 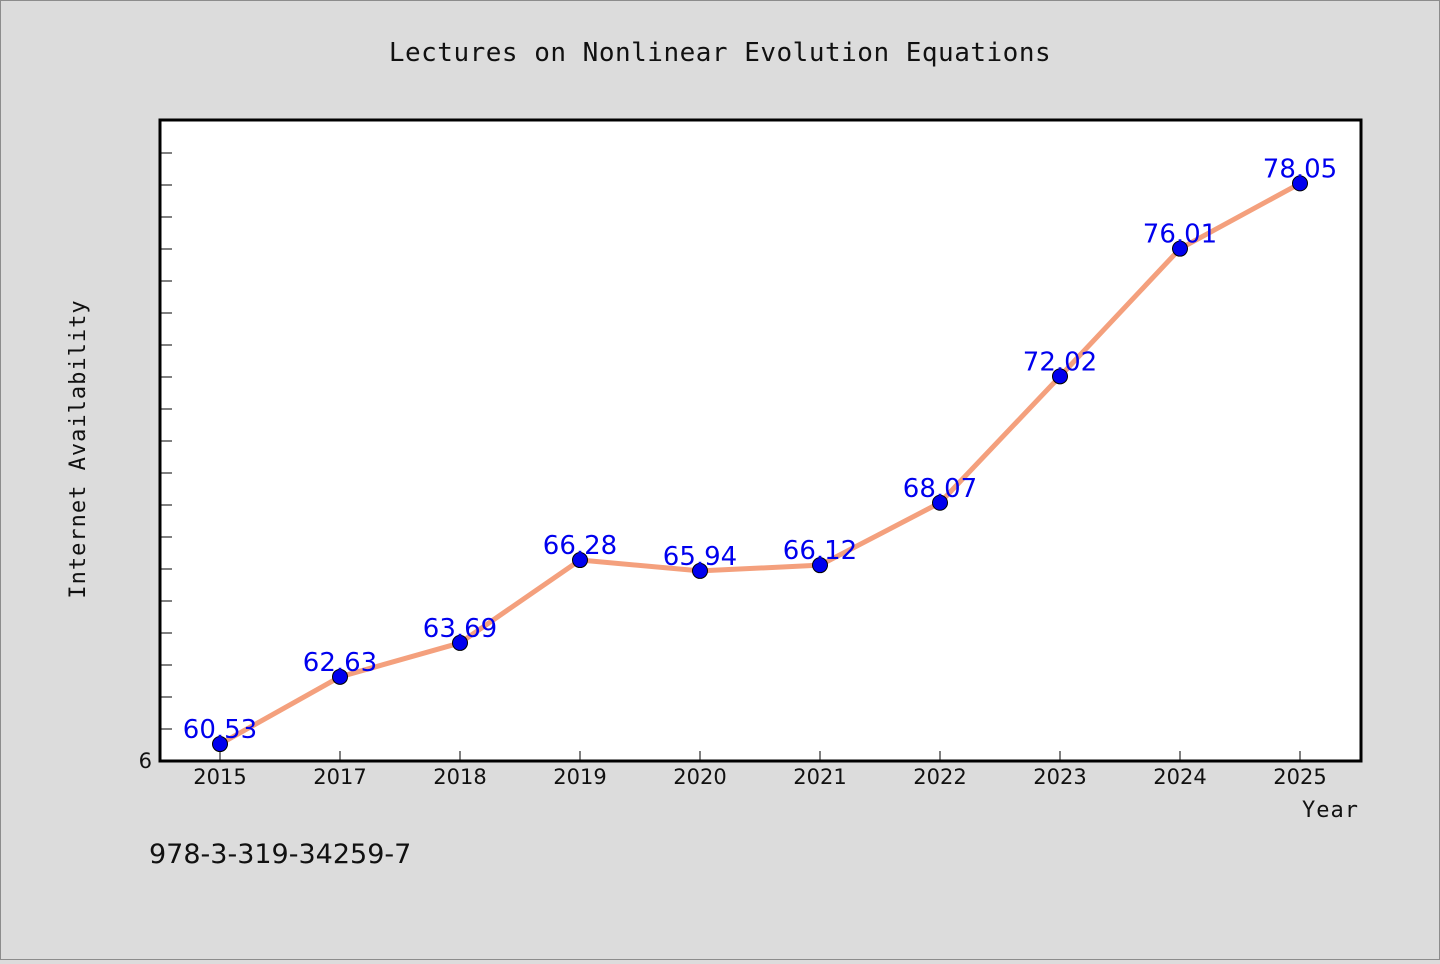 I want to click on data-label: 68.07, so click(x=940, y=489).